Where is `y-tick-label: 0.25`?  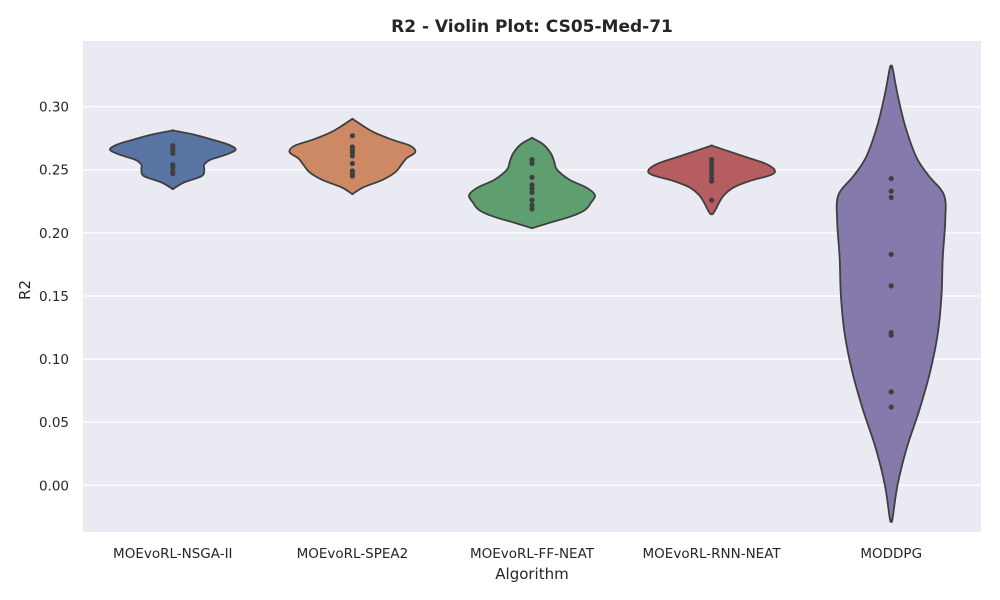
y-tick-label: 0.25 is located at coordinates (54, 171).